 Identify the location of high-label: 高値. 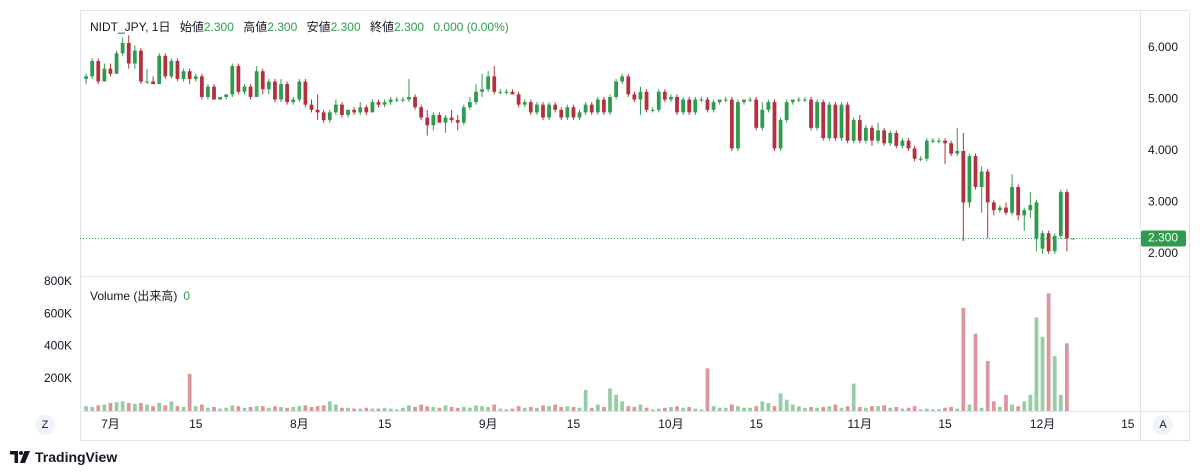
(255, 27).